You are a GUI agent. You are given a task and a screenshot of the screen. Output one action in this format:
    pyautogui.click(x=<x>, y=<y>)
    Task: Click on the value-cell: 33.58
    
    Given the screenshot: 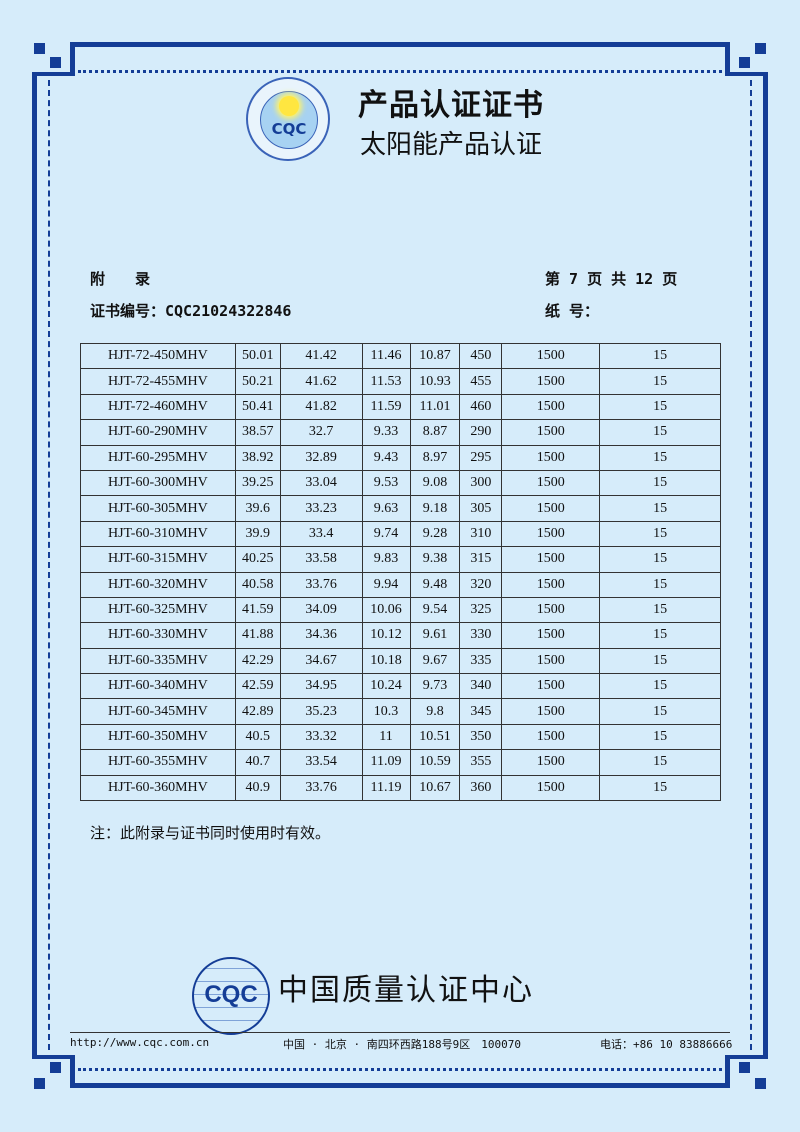 What is the action you would take?
    pyautogui.click(x=321, y=559)
    